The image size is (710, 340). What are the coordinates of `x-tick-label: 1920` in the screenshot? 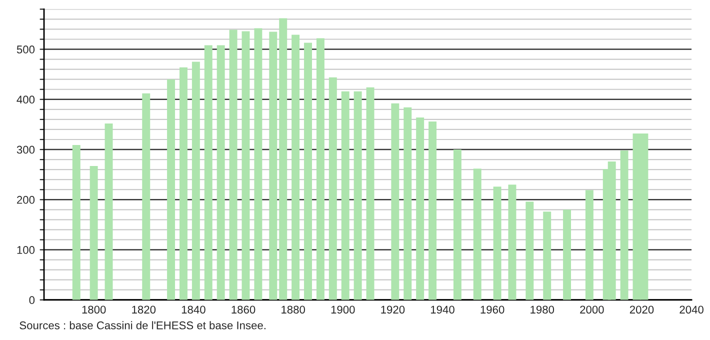 It's located at (393, 310).